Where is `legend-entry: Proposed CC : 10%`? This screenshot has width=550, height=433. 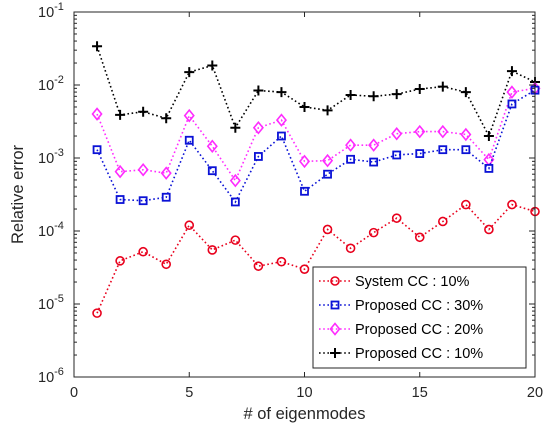 legend-entry: Proposed CC : 10% is located at coordinates (401, 354).